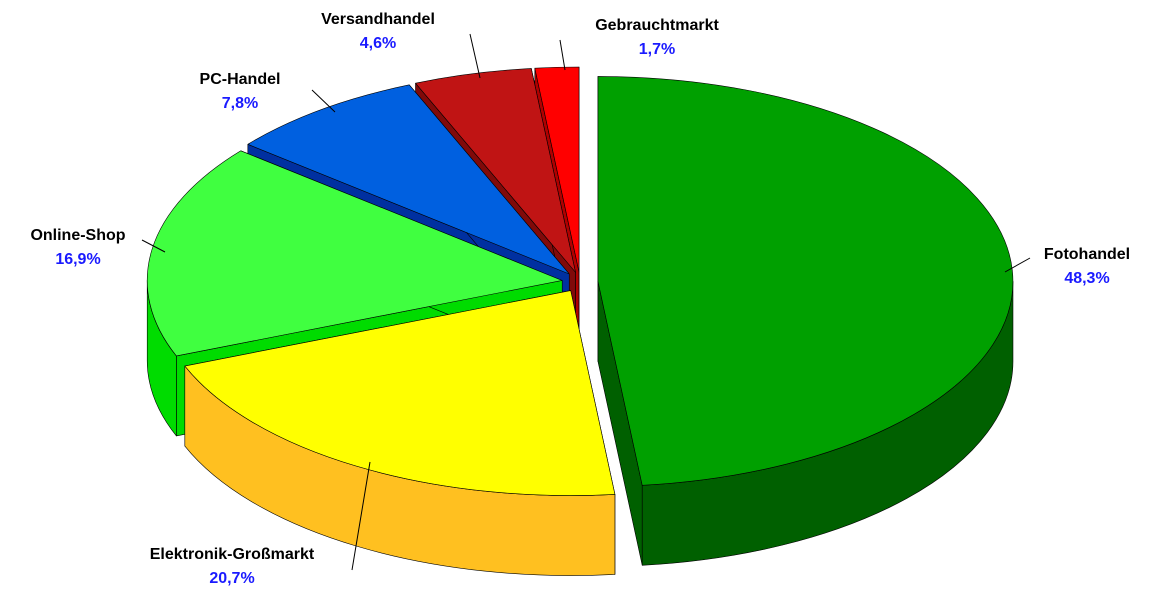 This screenshot has width=1158, height=597. What do you see at coordinates (240, 103) in the screenshot?
I see `slice-value-label: 7,8%` at bounding box center [240, 103].